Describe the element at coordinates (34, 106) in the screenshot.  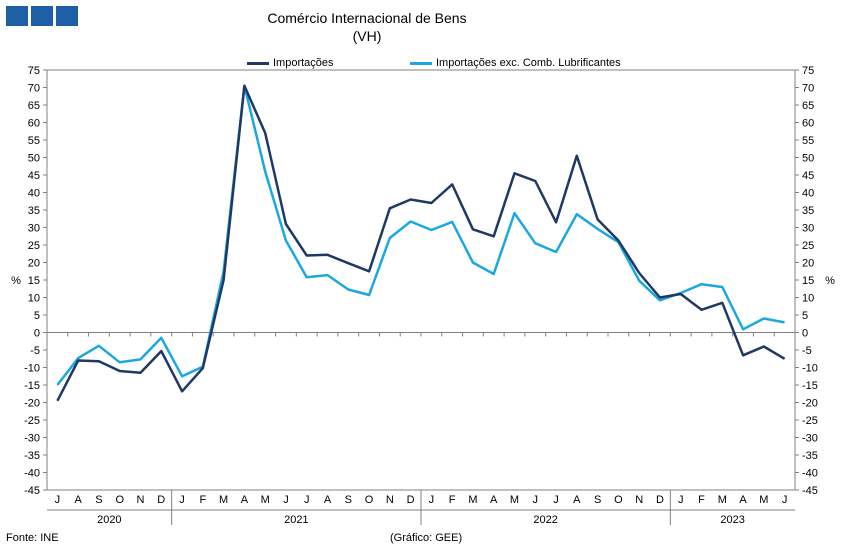
I see `y-tick-label-left: 65` at that location.